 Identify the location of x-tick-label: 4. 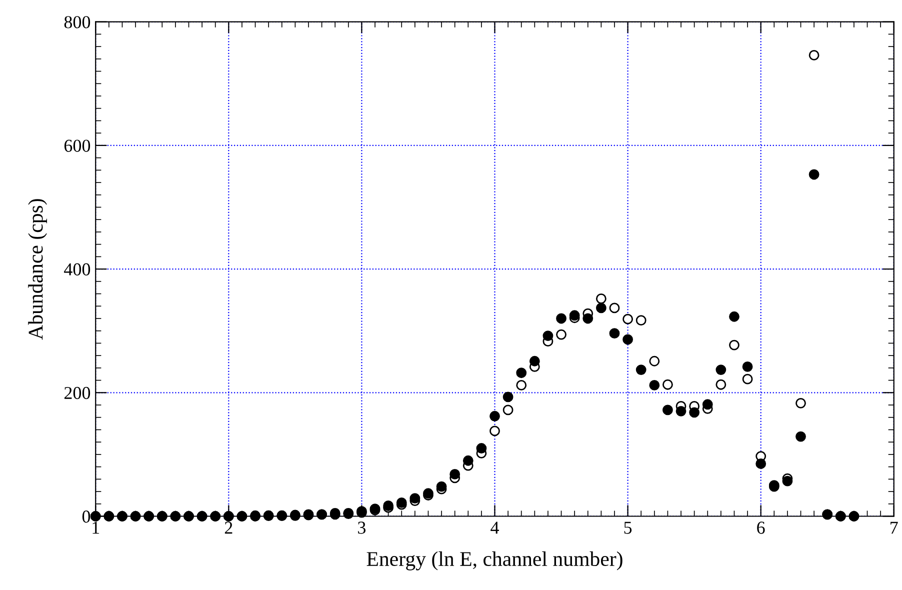
(494, 528).